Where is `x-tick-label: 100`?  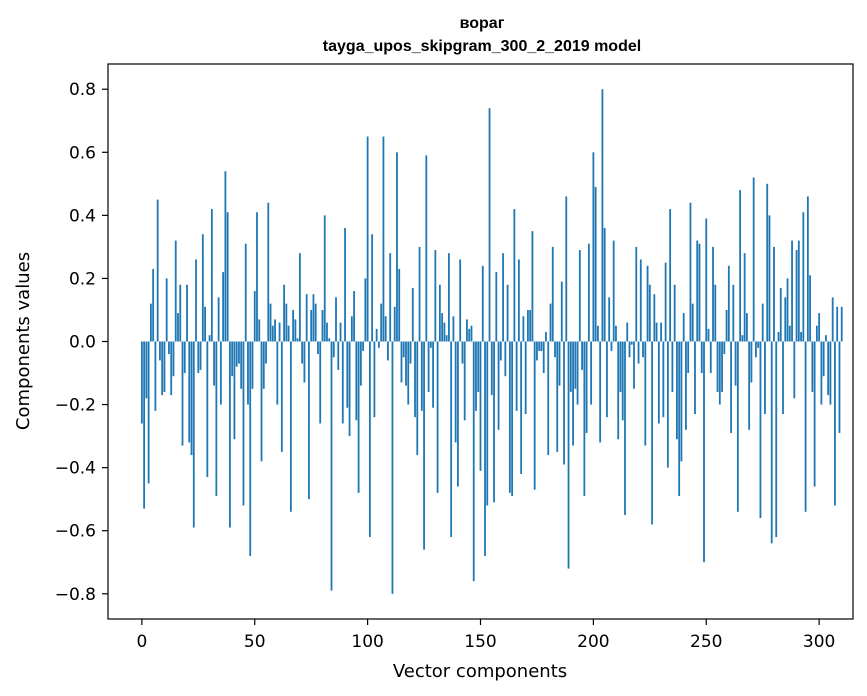 x-tick-label: 100 is located at coordinates (367, 642).